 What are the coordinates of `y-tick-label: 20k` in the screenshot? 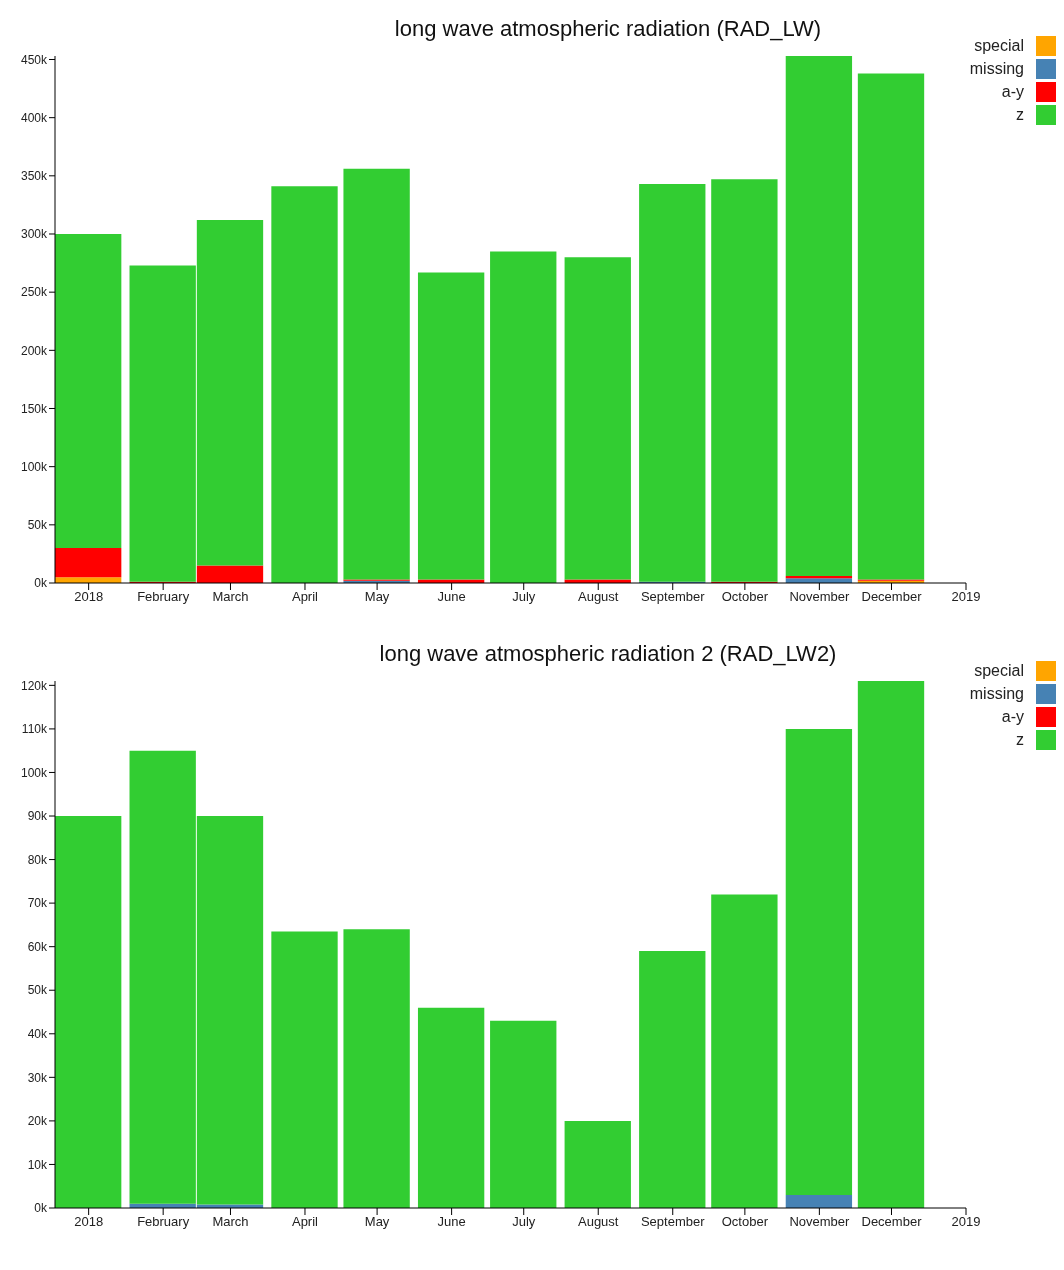 It's located at (37, 1121).